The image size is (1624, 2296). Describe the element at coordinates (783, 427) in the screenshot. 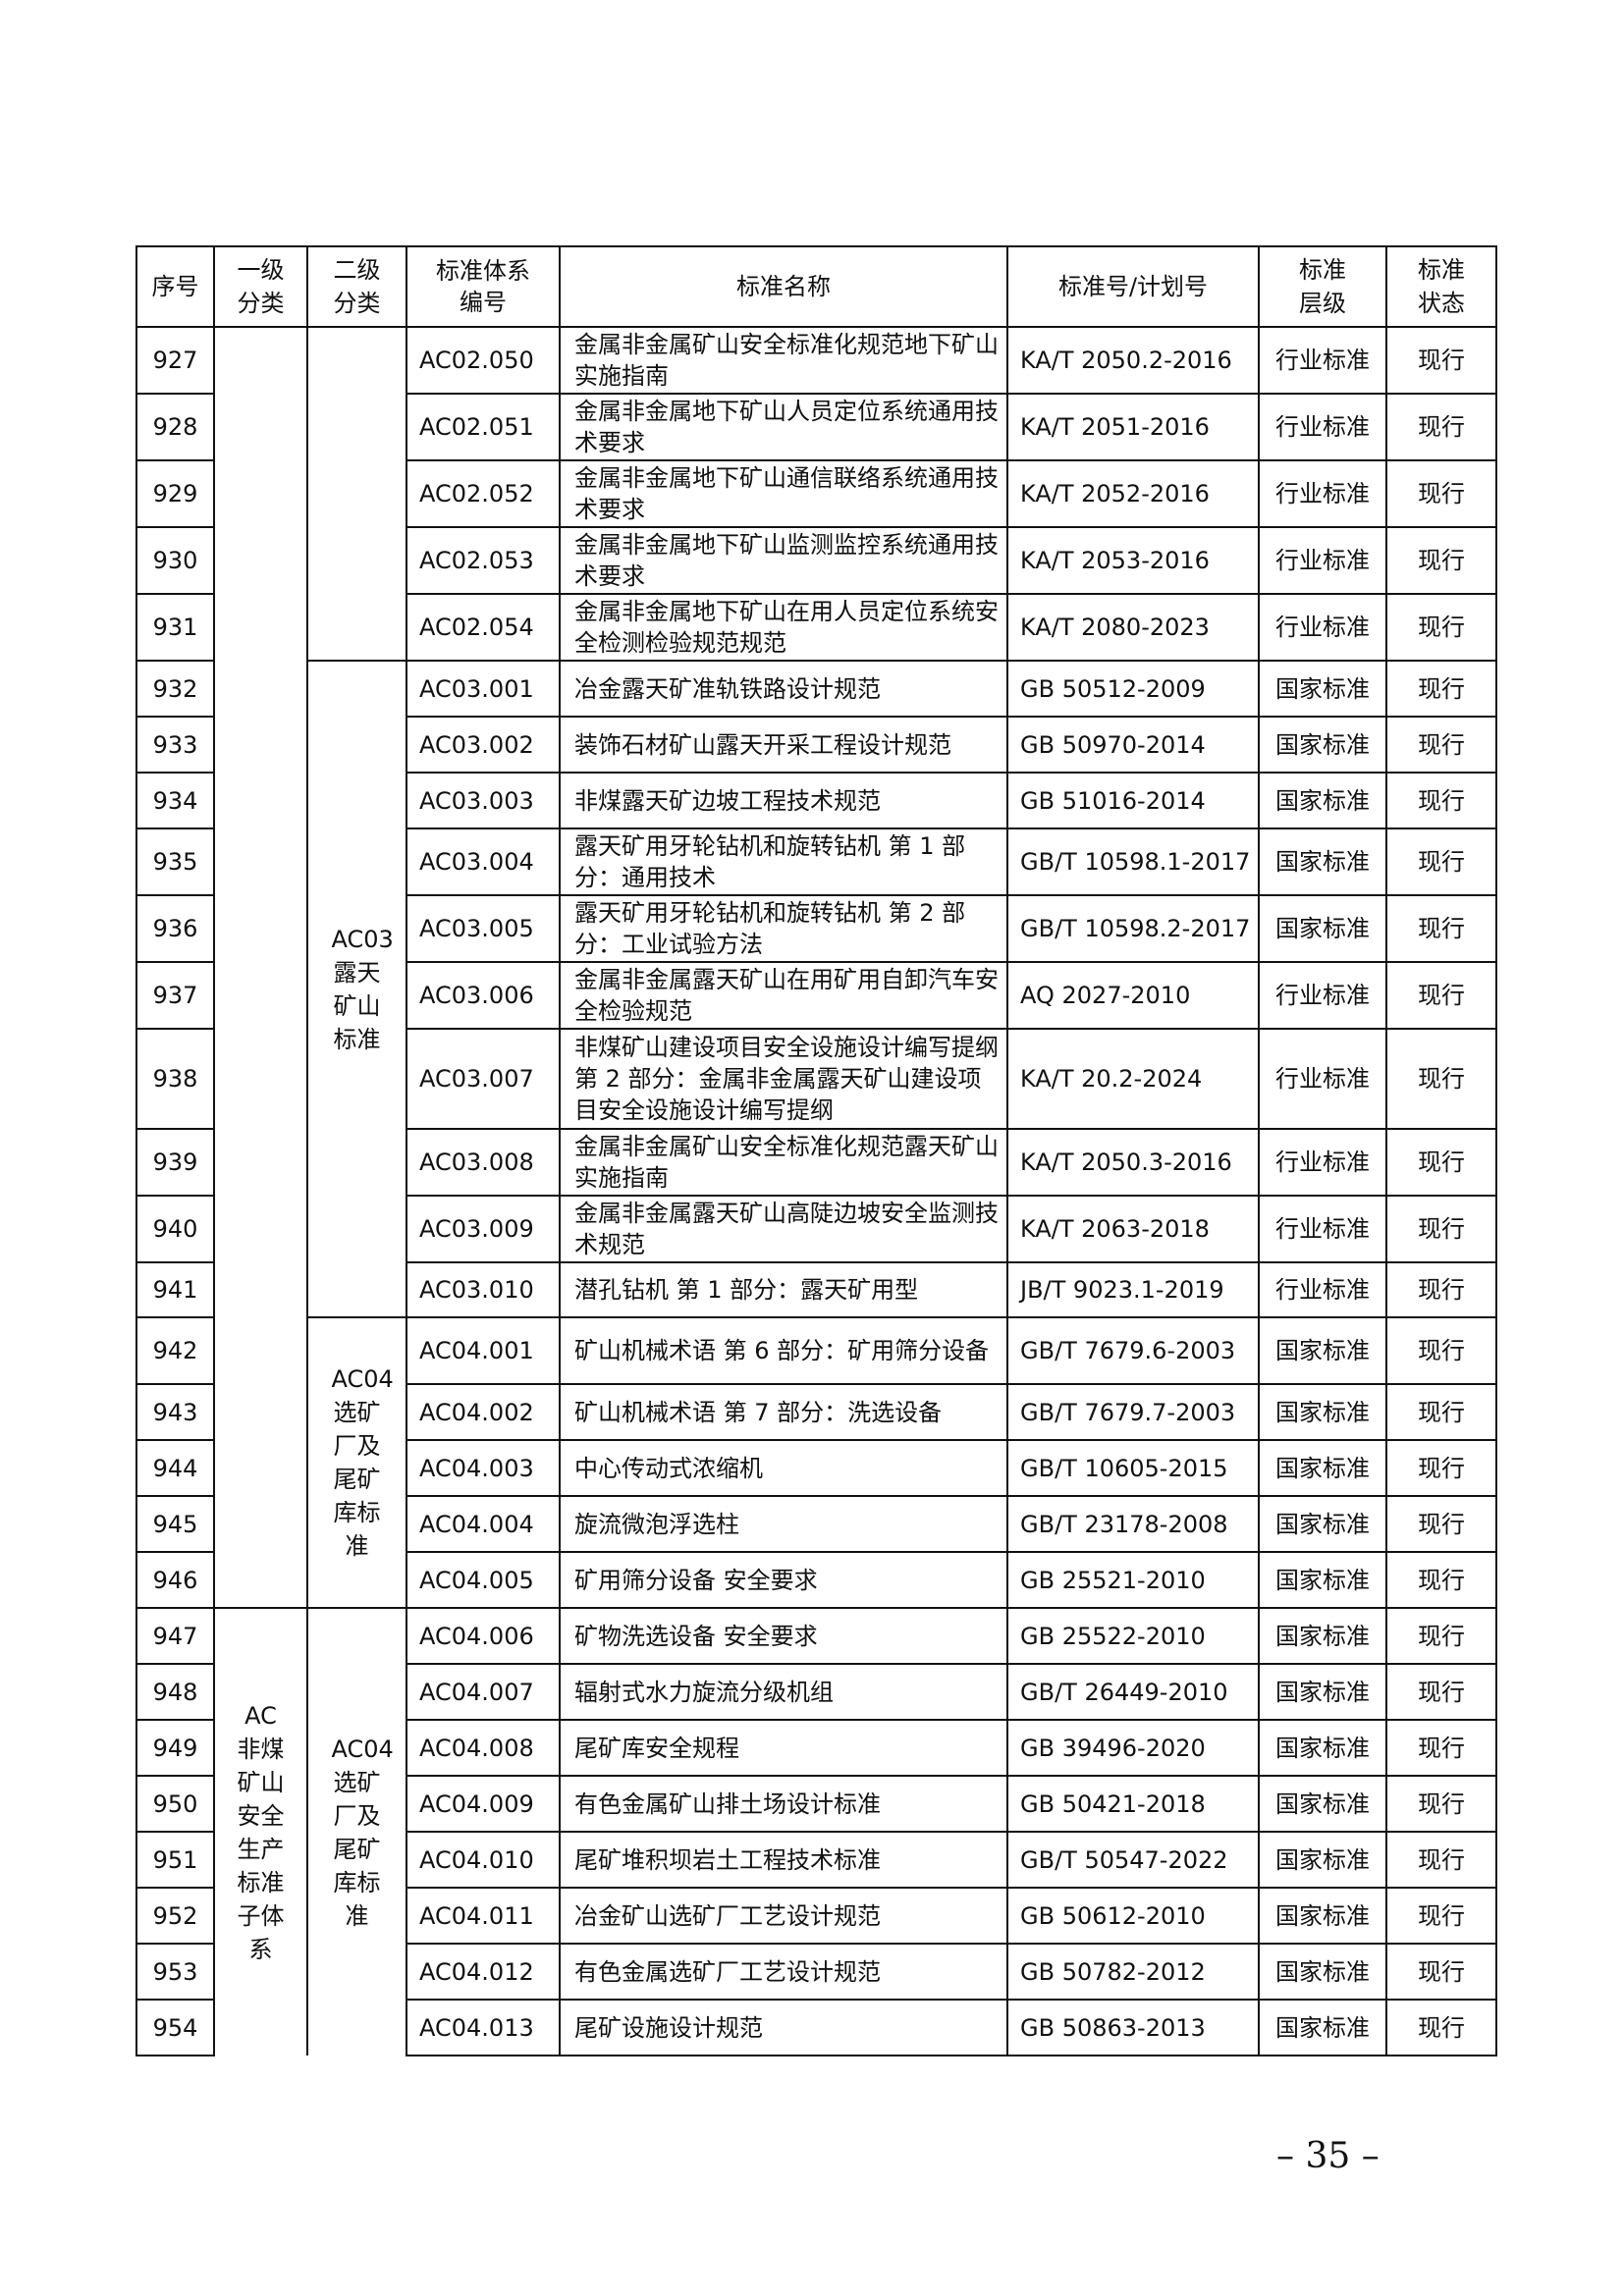

I see `standard-name: 金属非金属地下矿山人员定位系统通用技术要求` at that location.